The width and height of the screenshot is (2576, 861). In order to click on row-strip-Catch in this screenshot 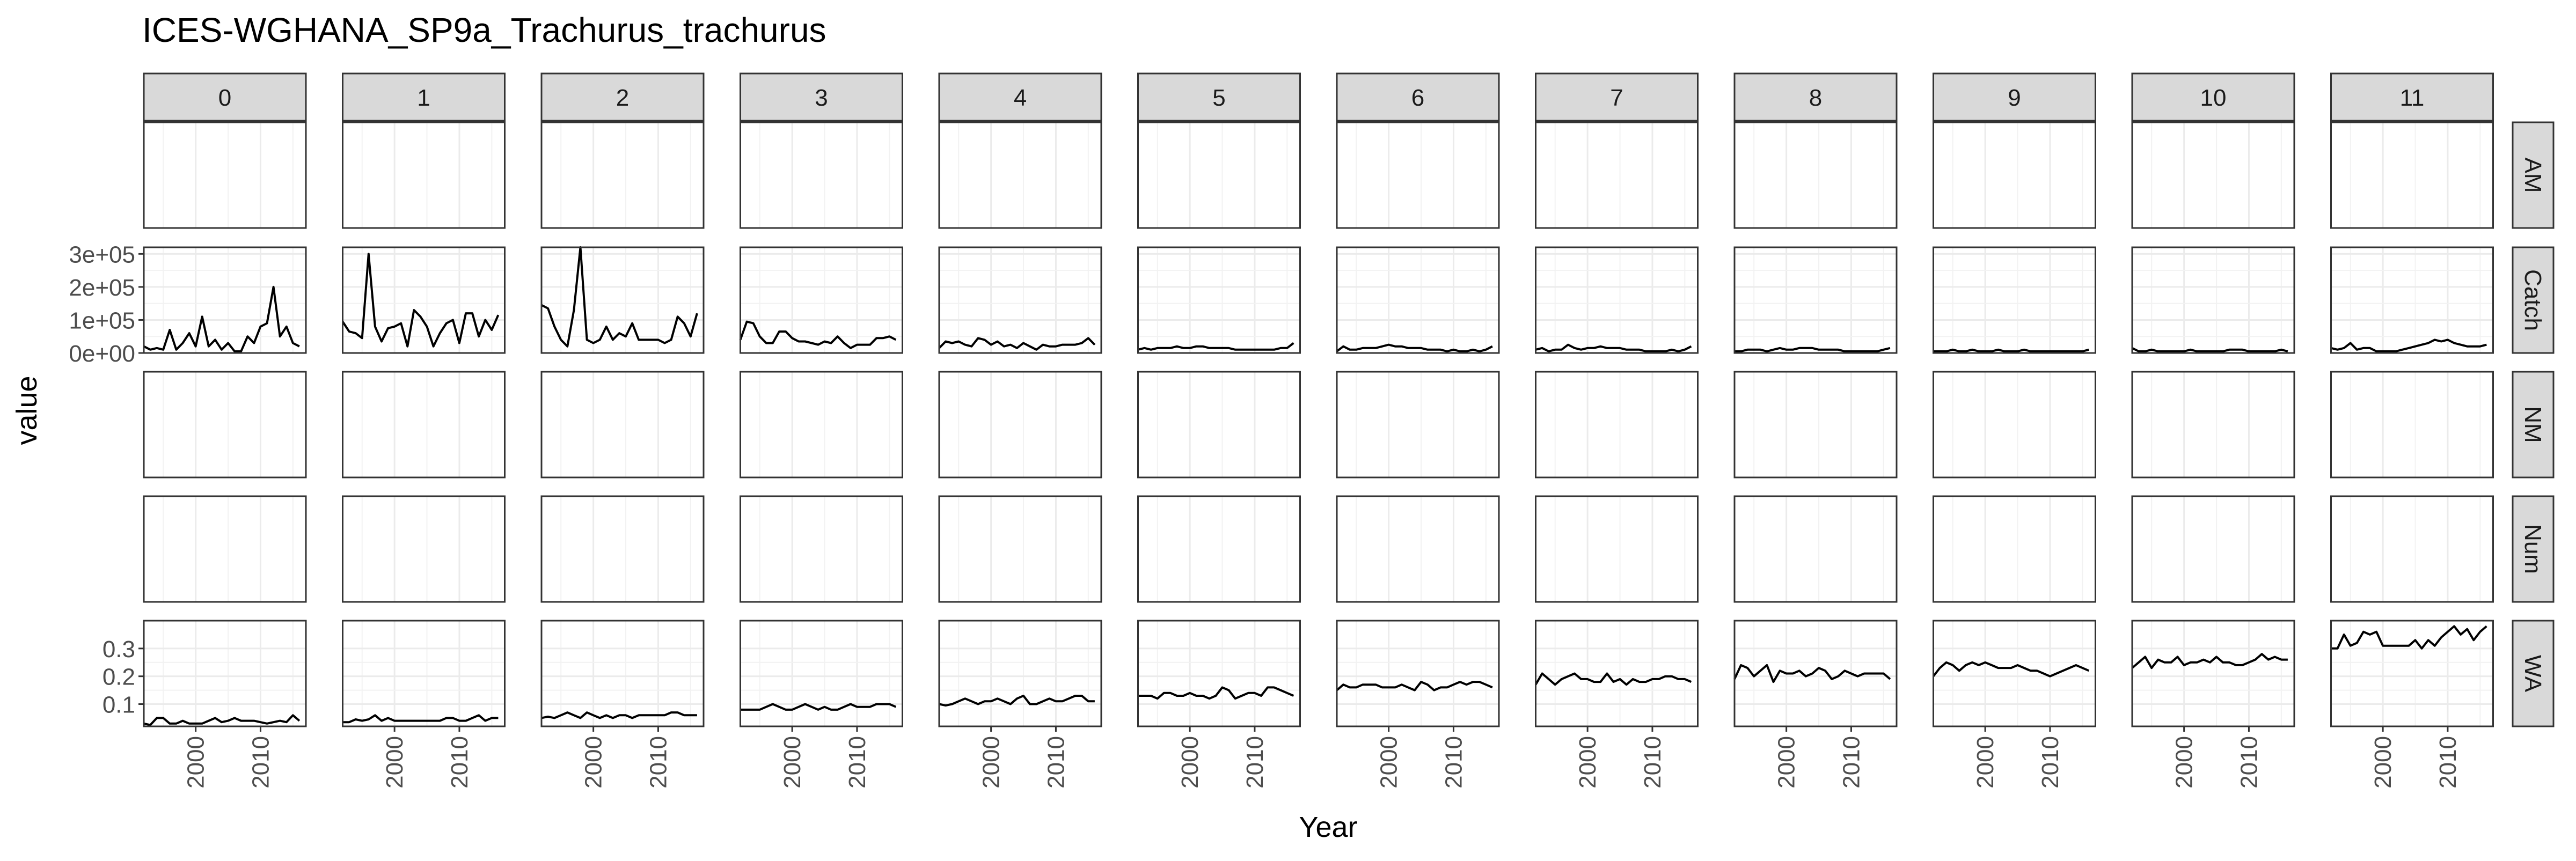, I will do `click(2533, 300)`.